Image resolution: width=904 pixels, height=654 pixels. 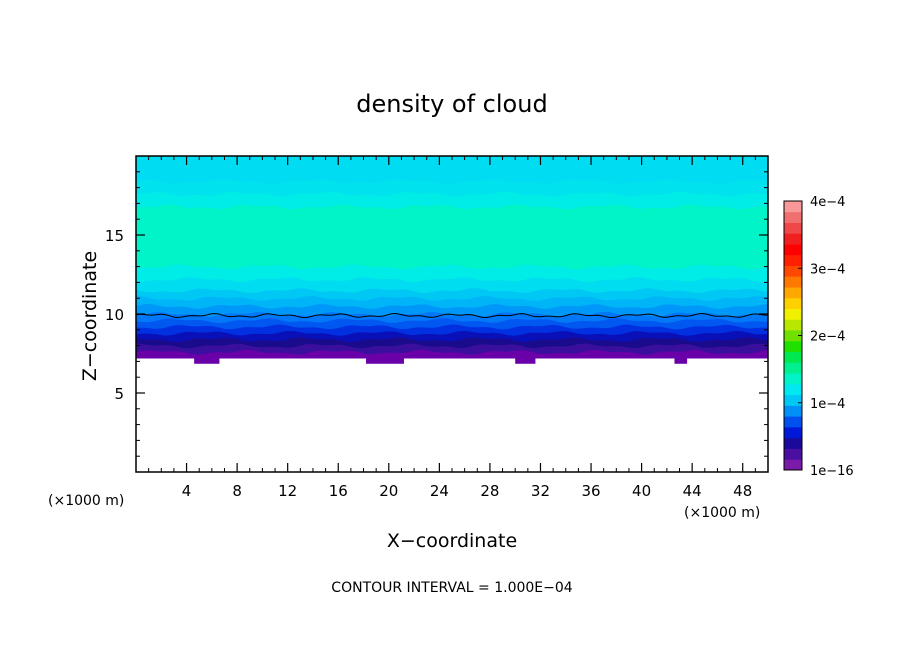 I want to click on x-unit-right: (×1000 m), so click(x=722, y=513).